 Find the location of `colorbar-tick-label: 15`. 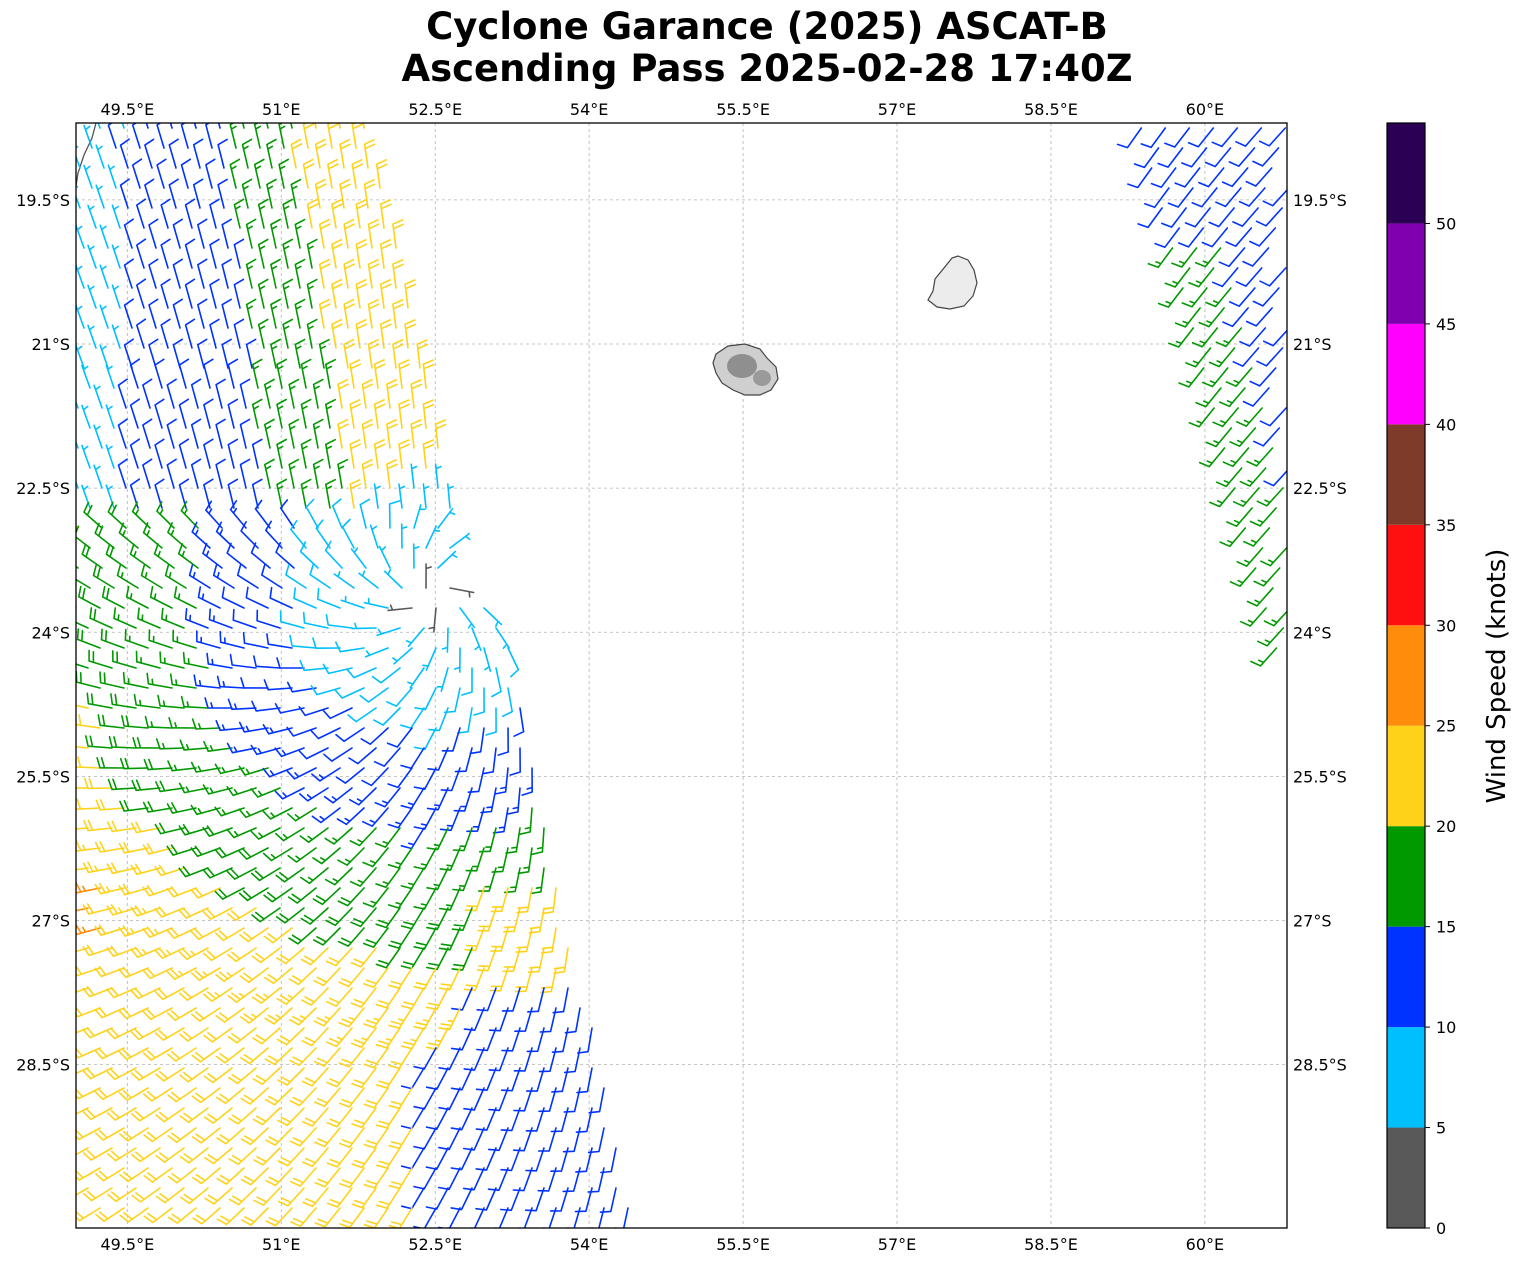

colorbar-tick-label: 15 is located at coordinates (1446, 927).